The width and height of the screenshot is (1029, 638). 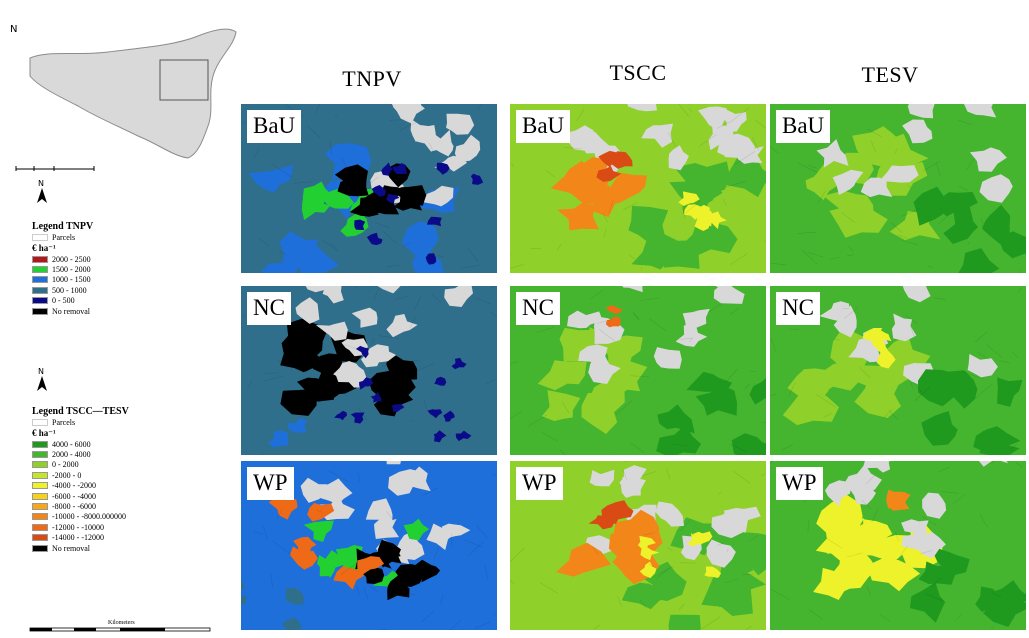 I want to click on legend-tscc-unit: € ha⁻¹, so click(x=127, y=433).